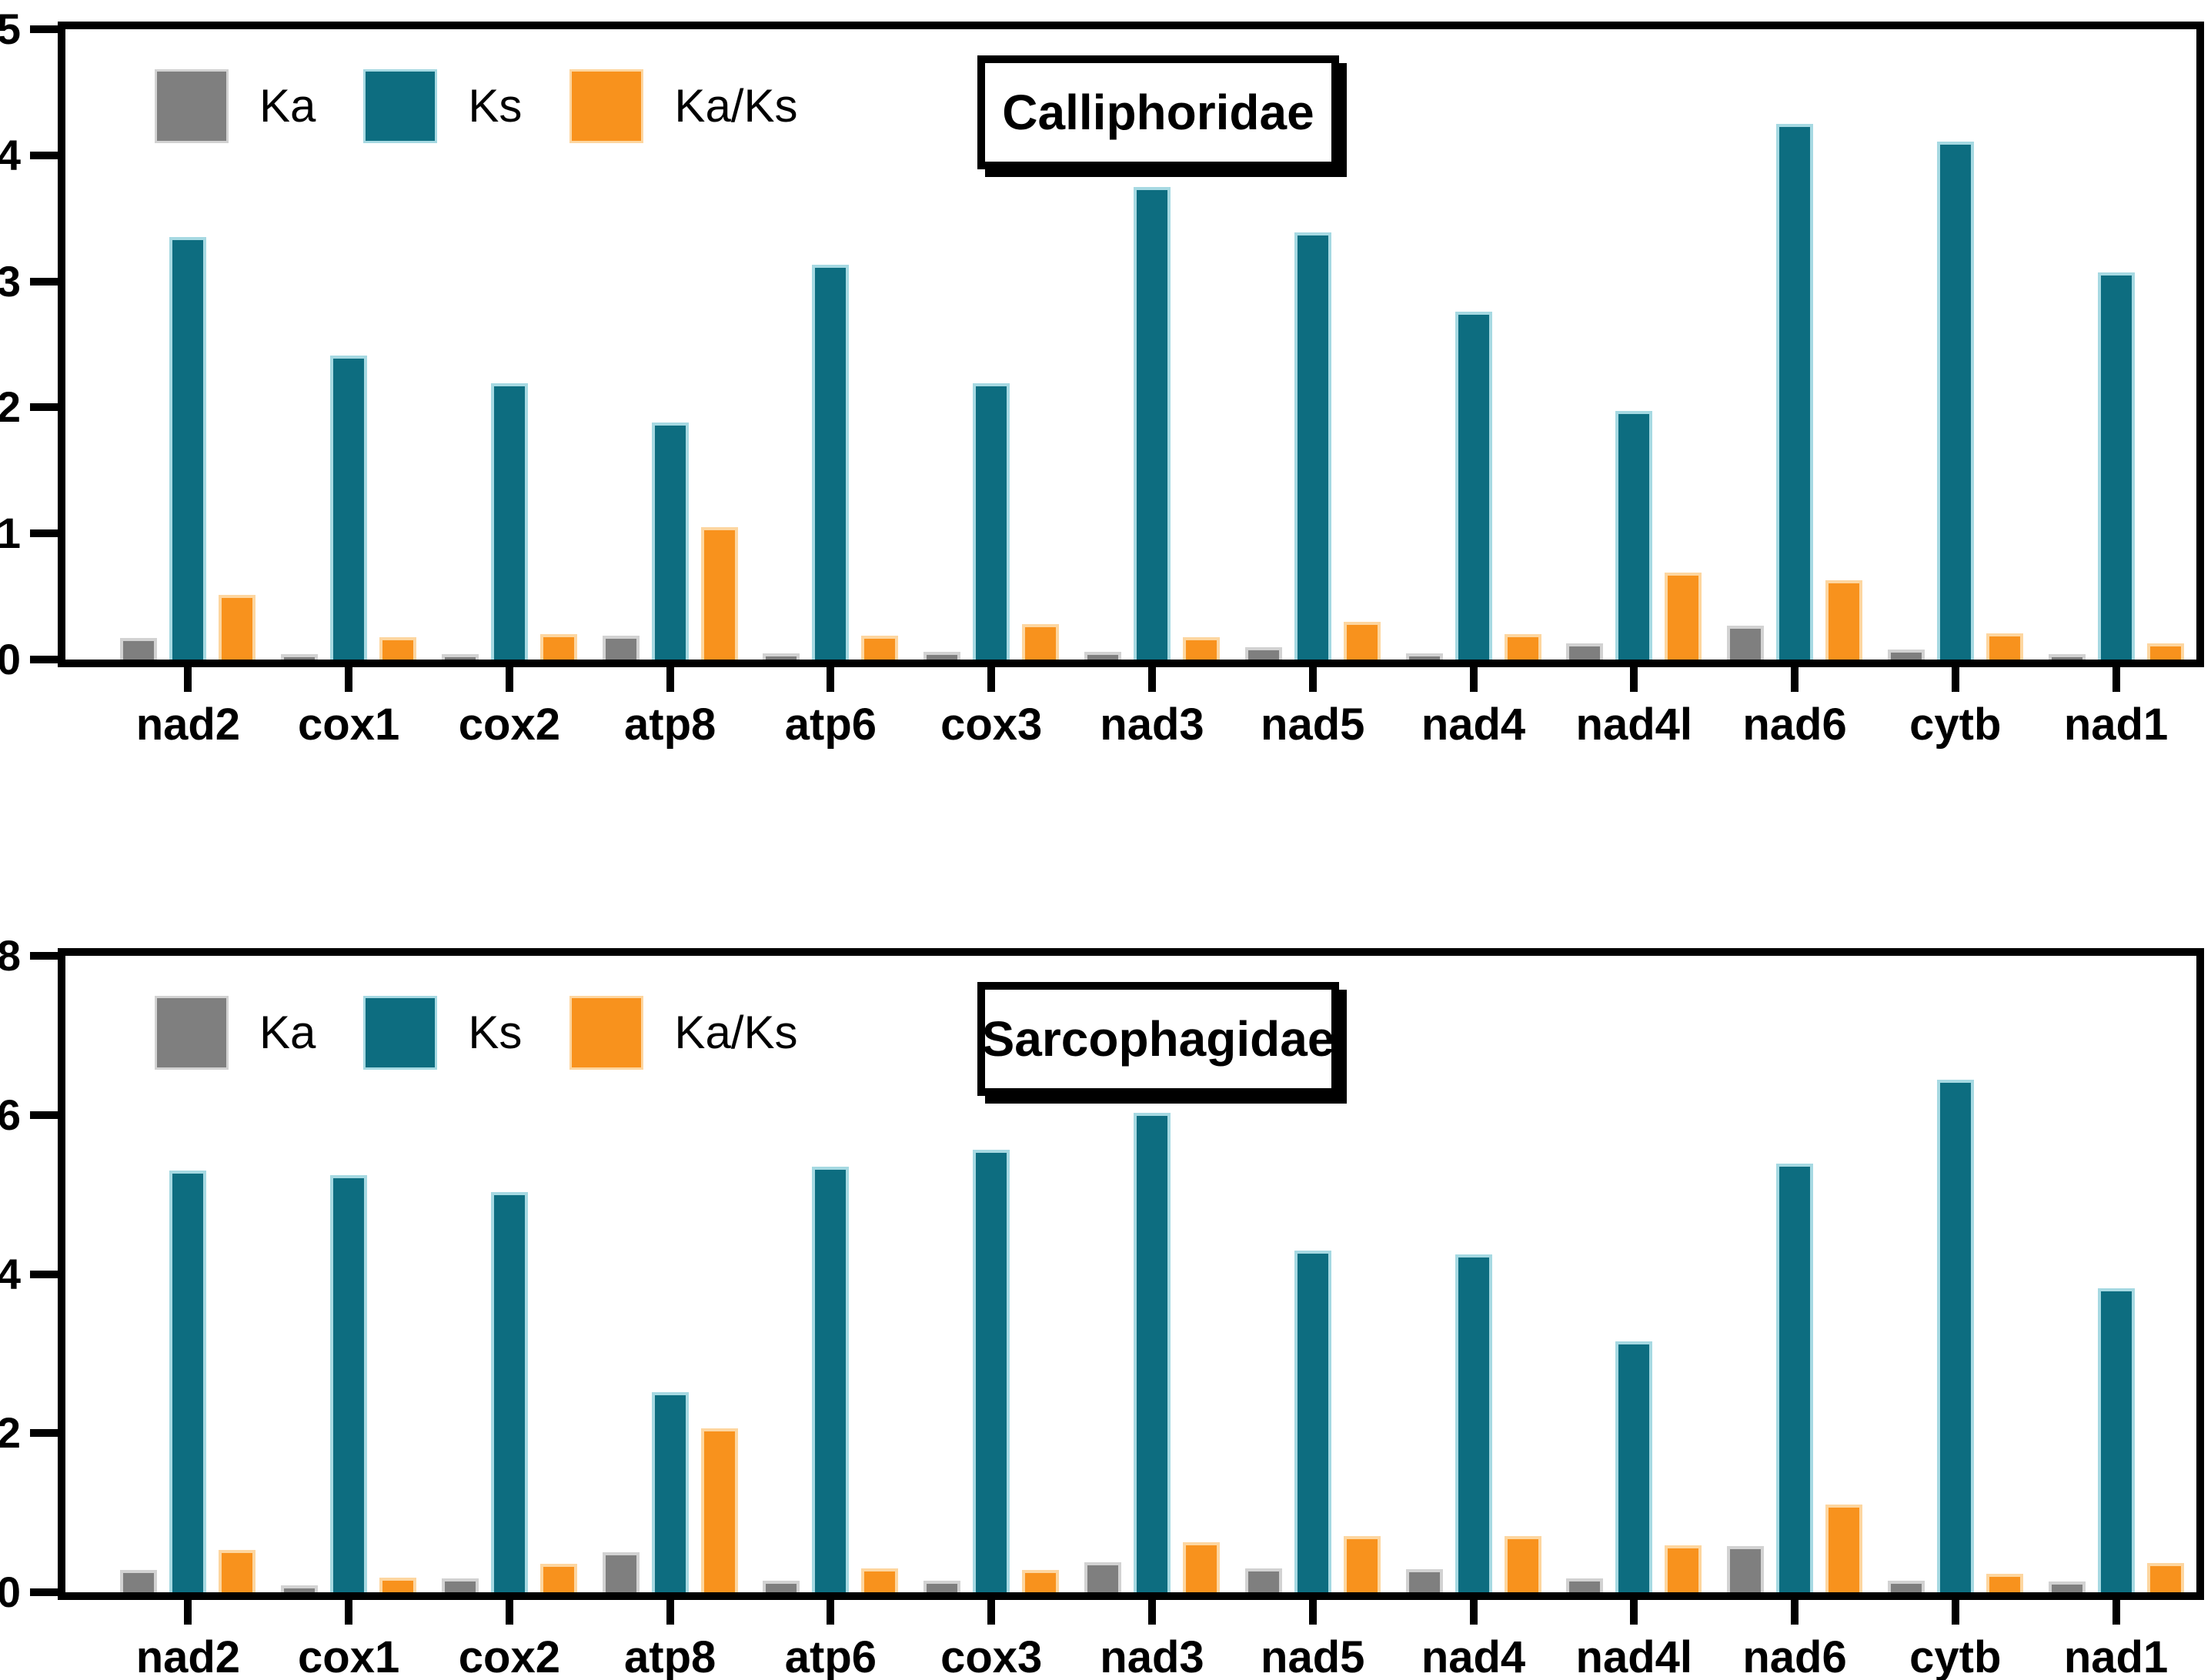 The height and width of the screenshot is (1680, 2211). Describe the element at coordinates (192, 1033) in the screenshot. I see `legend-swatch-ka` at that location.